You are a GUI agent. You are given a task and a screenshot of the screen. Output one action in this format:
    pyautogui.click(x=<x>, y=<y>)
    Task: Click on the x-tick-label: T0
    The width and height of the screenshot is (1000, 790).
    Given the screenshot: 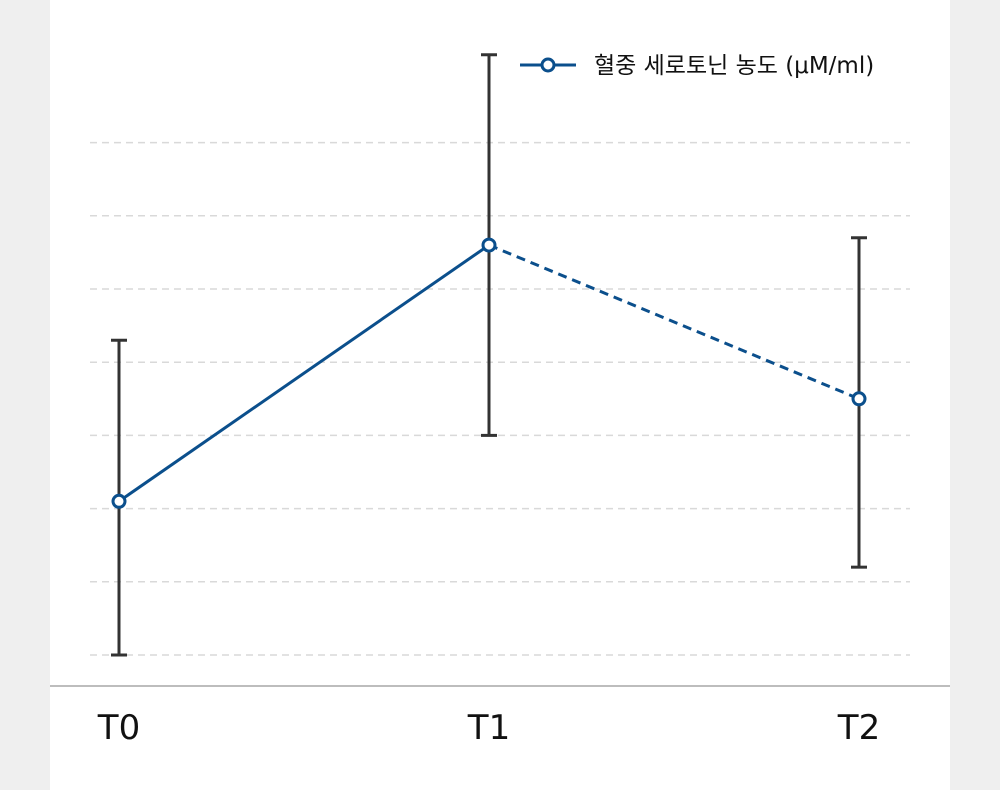 What is the action you would take?
    pyautogui.click(x=118, y=728)
    